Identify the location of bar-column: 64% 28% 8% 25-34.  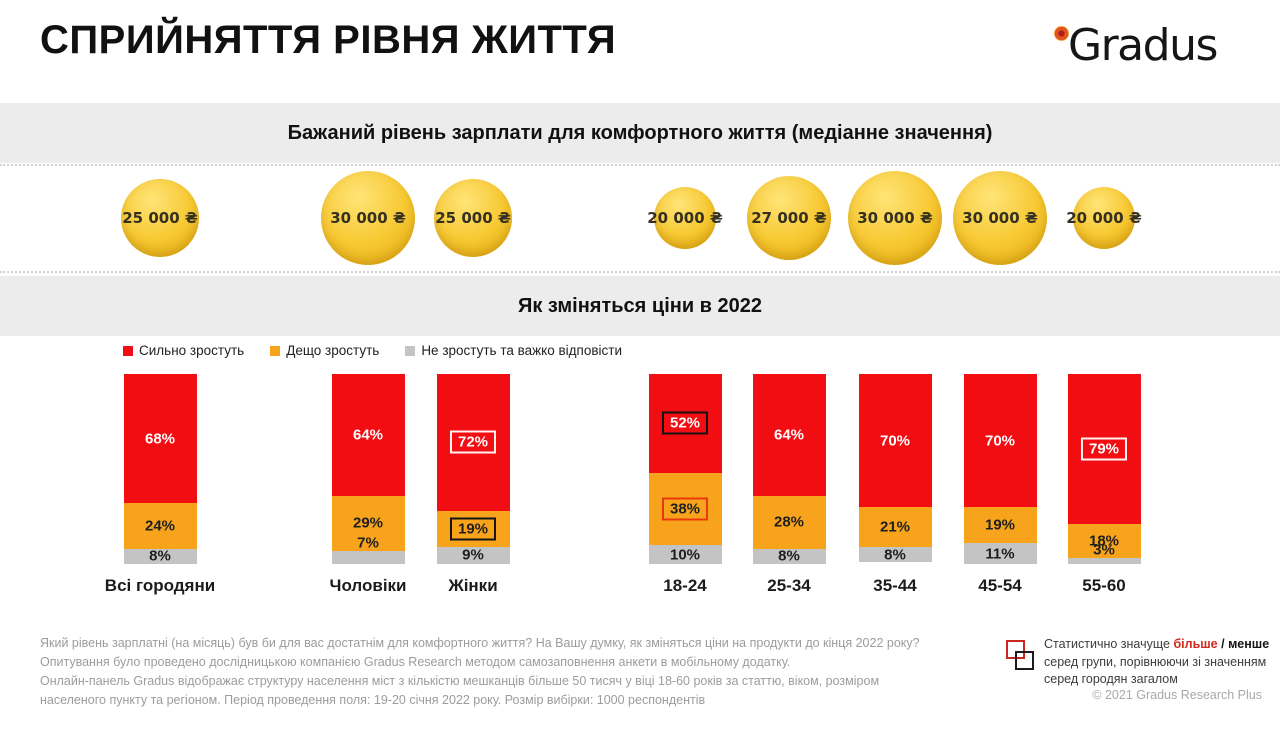
(789, 484).